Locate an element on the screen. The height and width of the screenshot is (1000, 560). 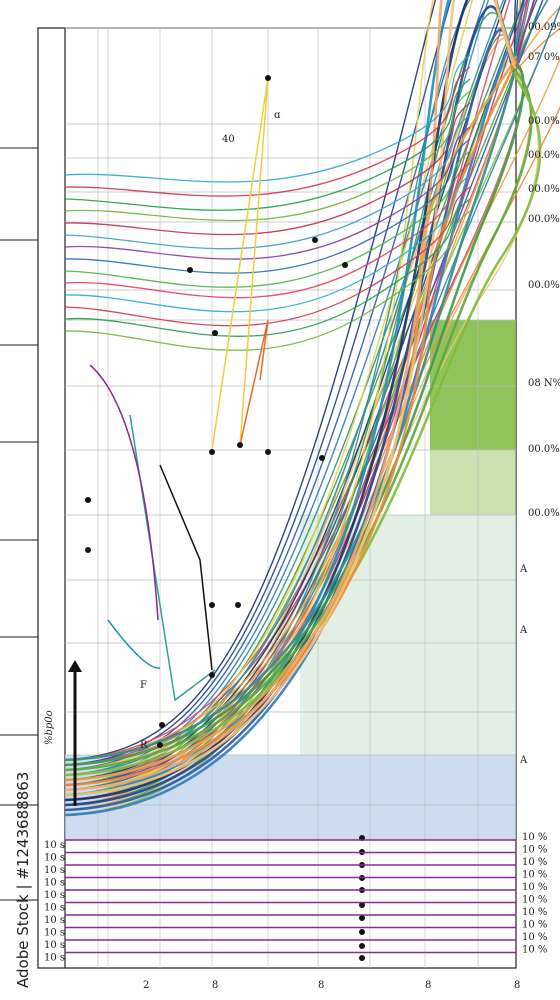
right-tick-label: 07 0% is located at coordinates (544, 57).